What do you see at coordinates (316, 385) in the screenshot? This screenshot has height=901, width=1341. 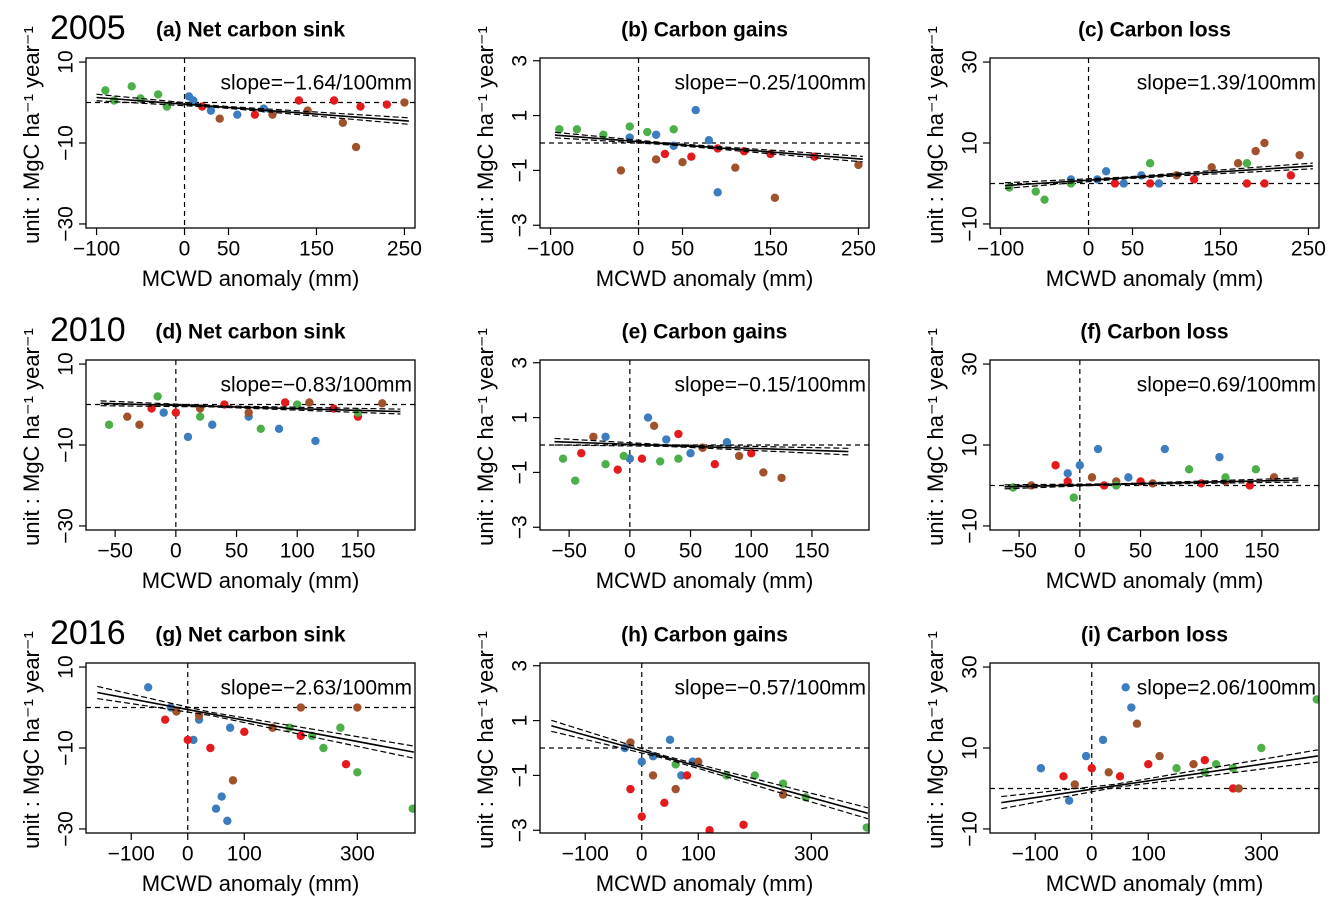 I see `slope-annotation: slope=−0.83/100mm` at bounding box center [316, 385].